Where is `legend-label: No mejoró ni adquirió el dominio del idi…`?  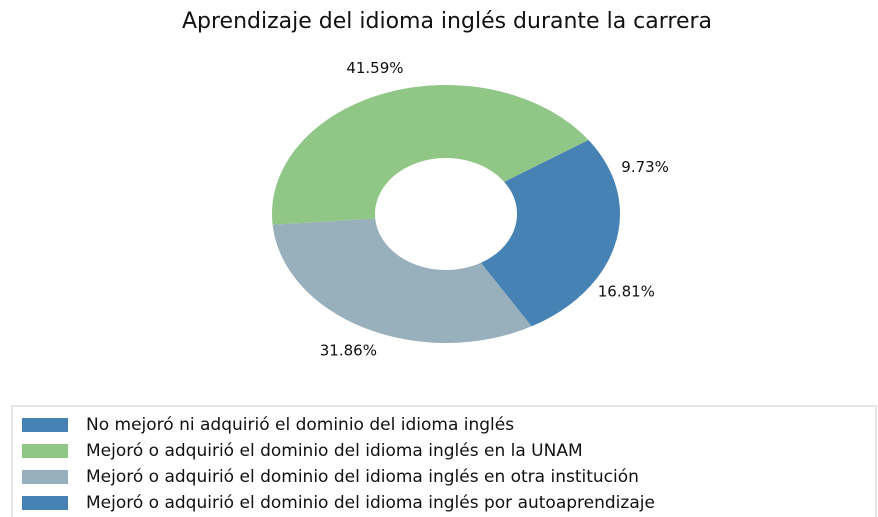 legend-label: No mejoró ni adquirió el dominio del idi… is located at coordinates (300, 425).